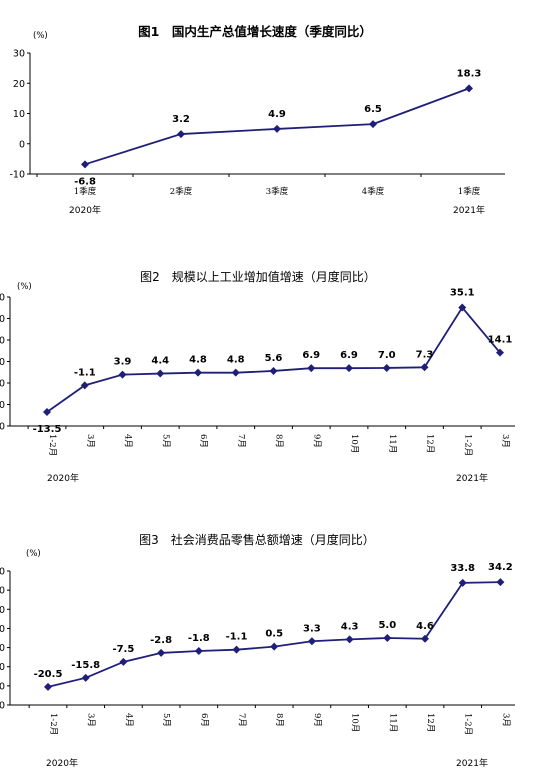  What do you see at coordinates (469, 73) in the screenshot?
I see `data-label: 18.3` at bounding box center [469, 73].